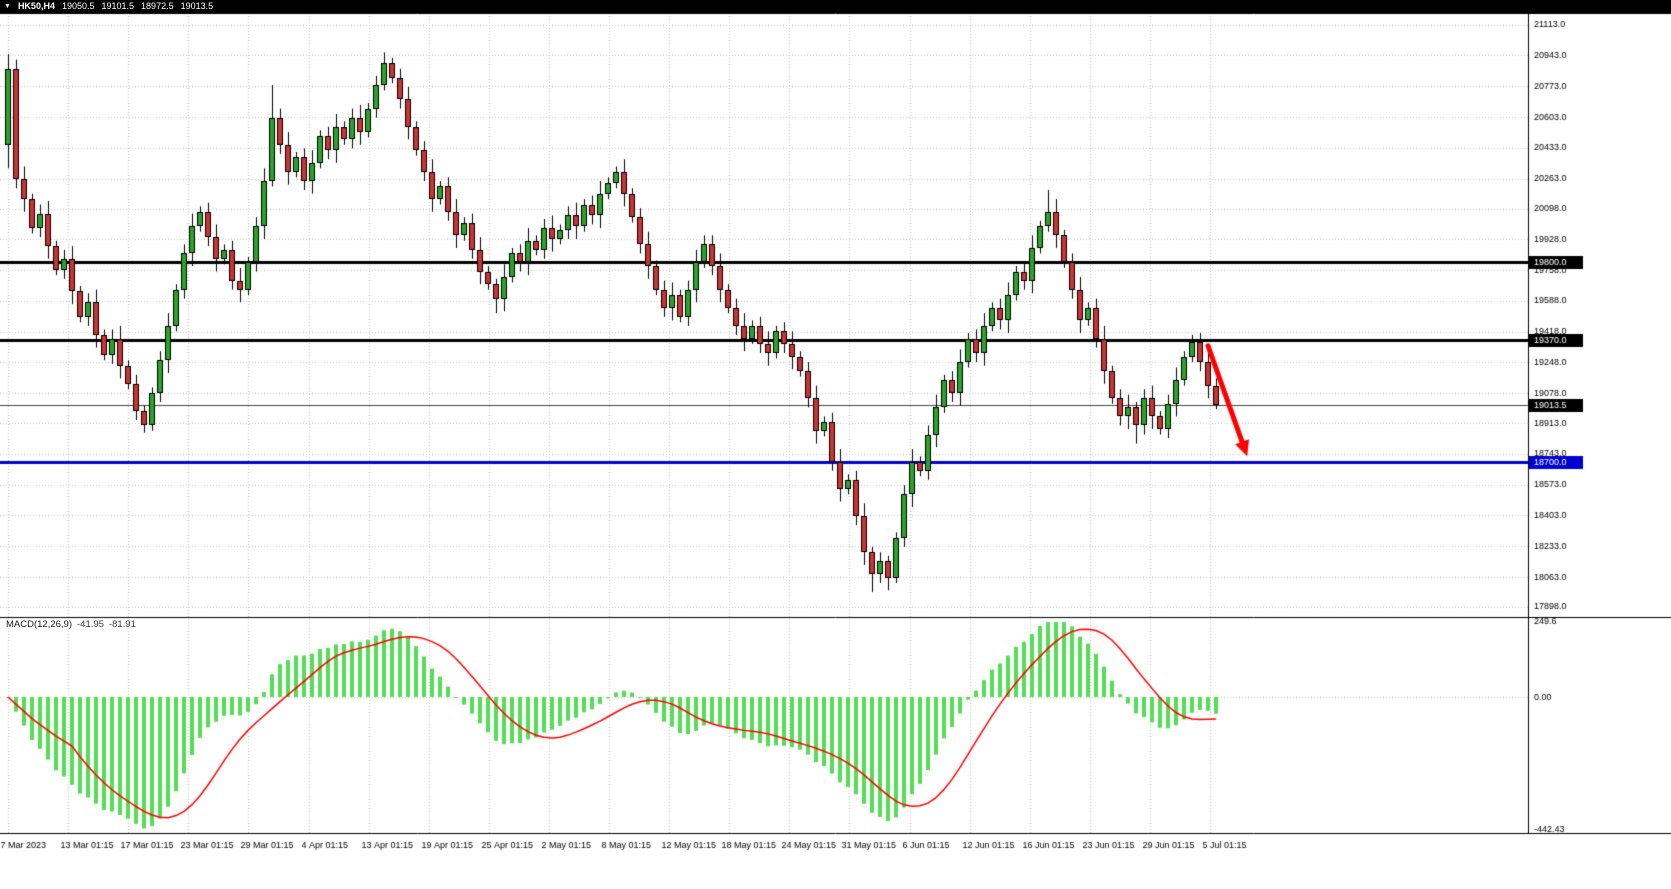 The height and width of the screenshot is (889, 1671). What do you see at coordinates (157, 6) in the screenshot?
I see `quote-low: 18972.5` at bounding box center [157, 6].